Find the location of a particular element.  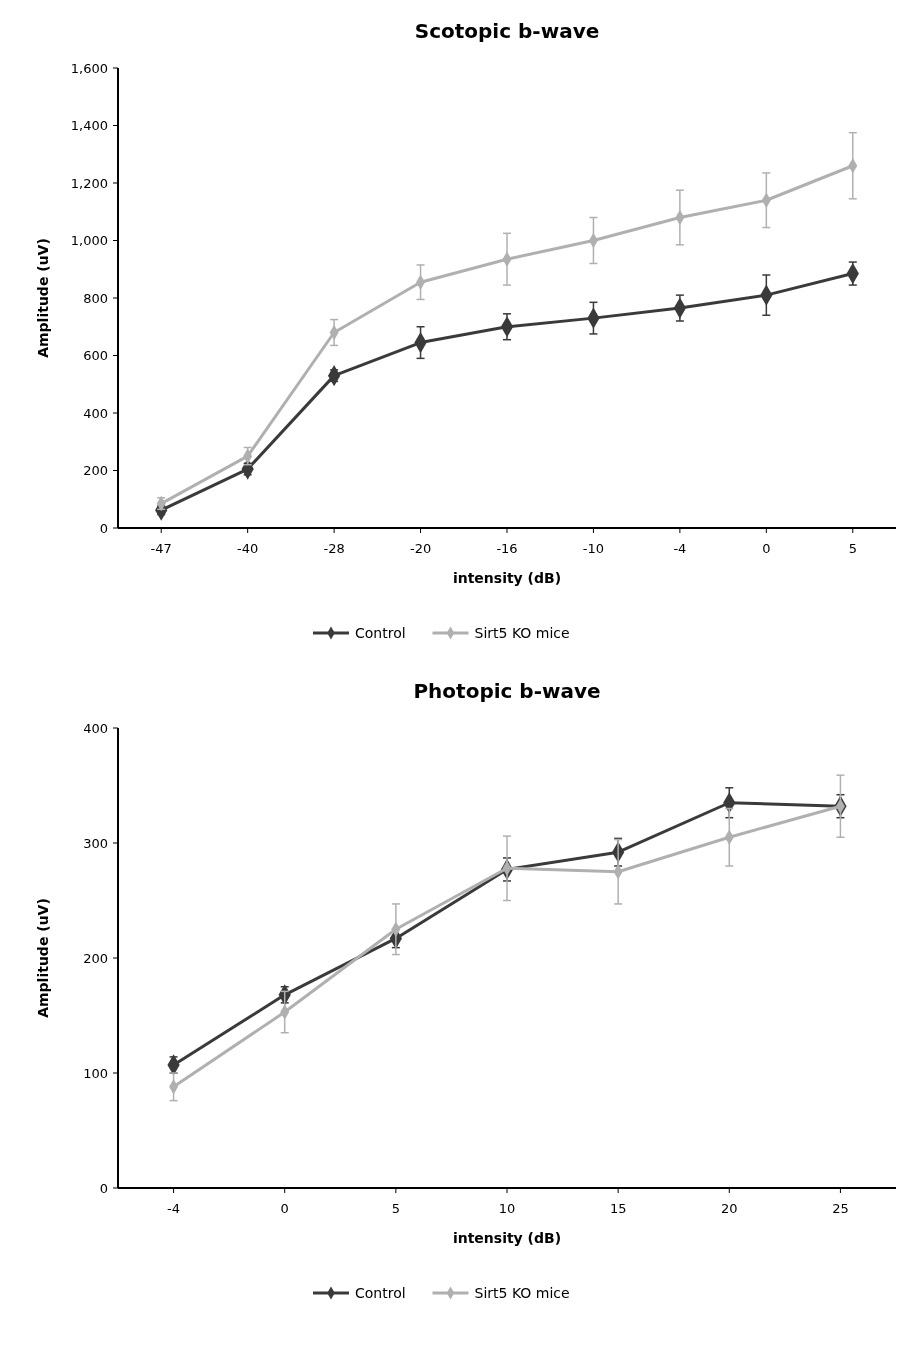

x-tick-label: -16 is located at coordinates (507, 548).